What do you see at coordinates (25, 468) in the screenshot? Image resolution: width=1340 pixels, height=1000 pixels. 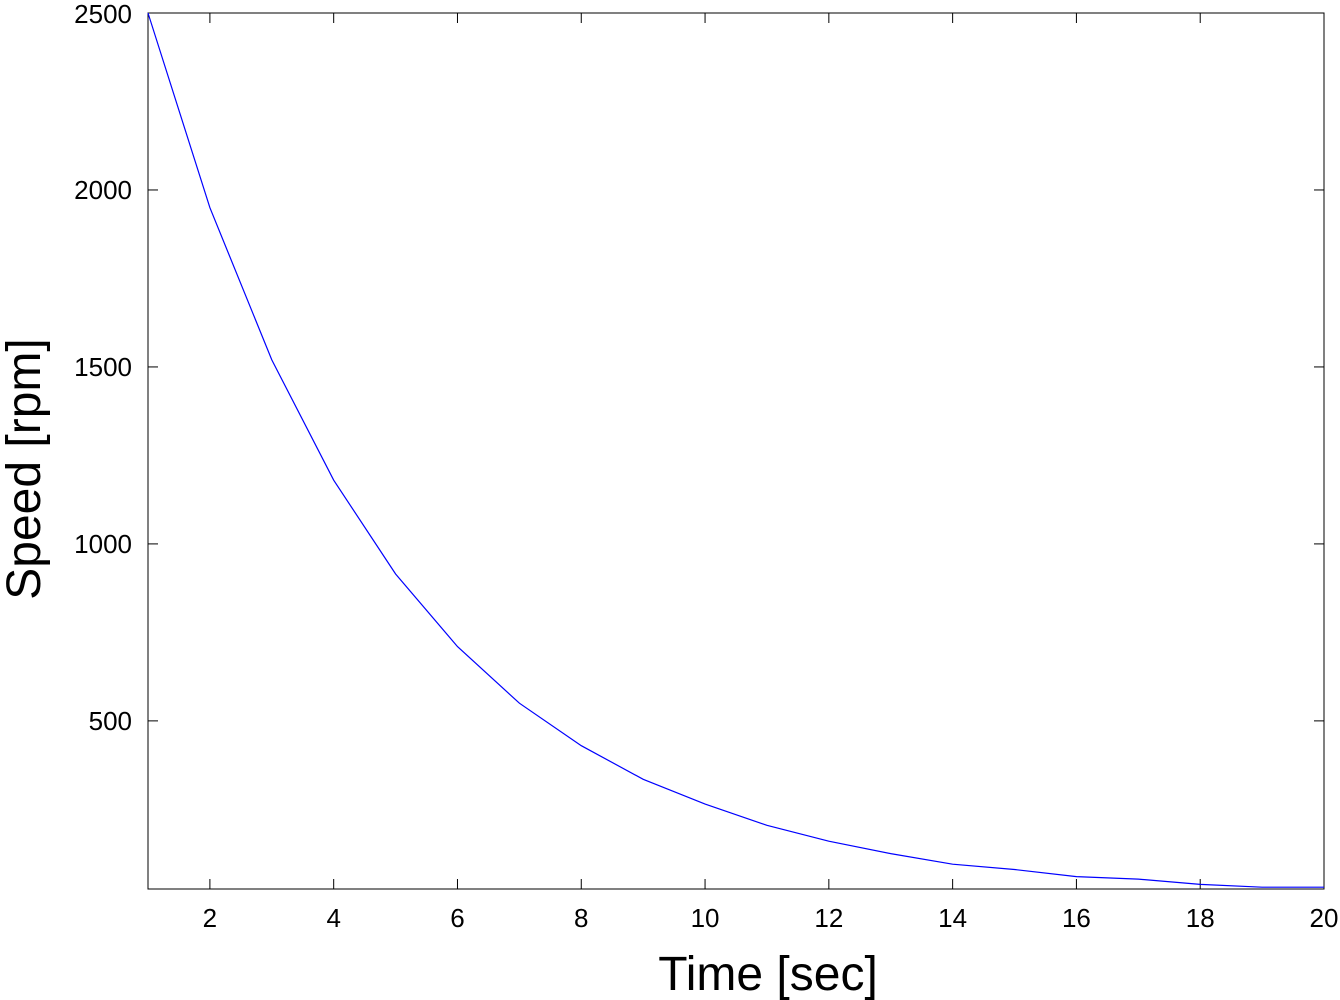 I see `y-axis-title: Speed [rpm]` at bounding box center [25, 468].